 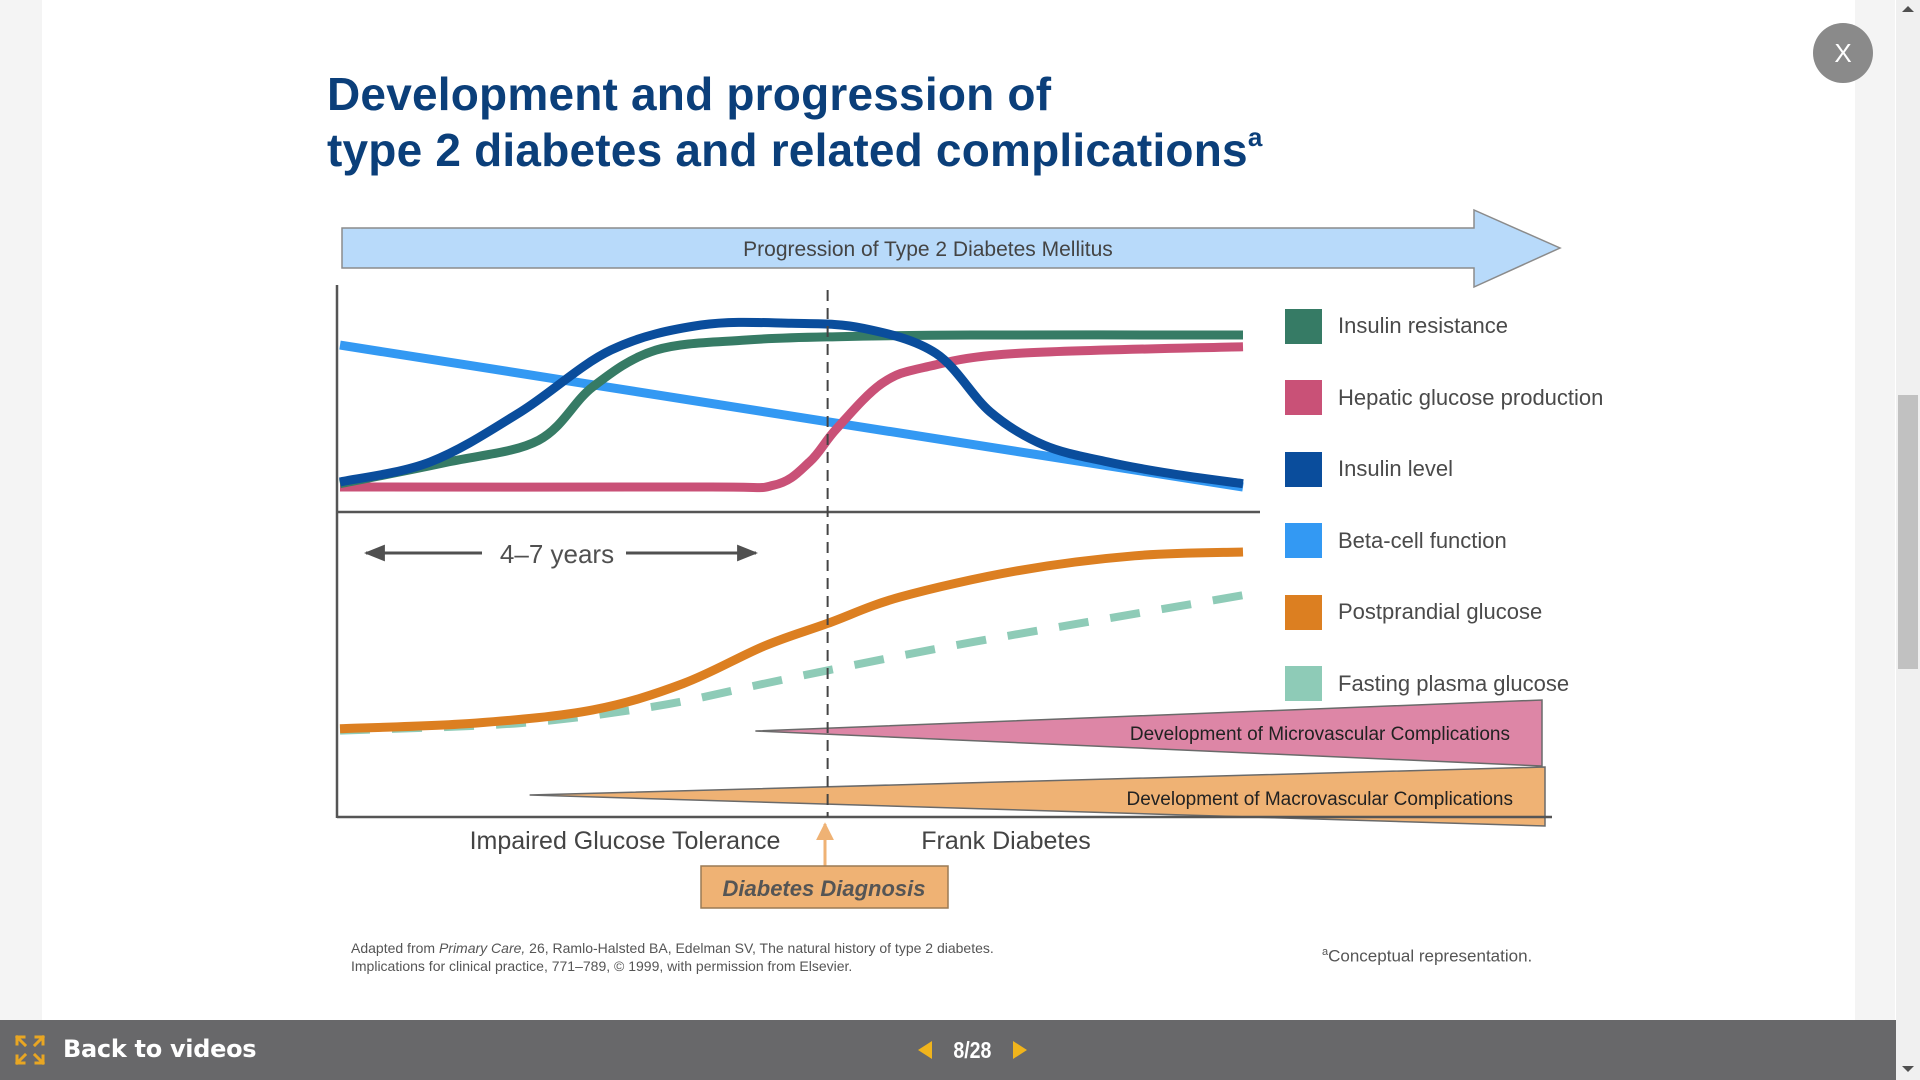 What do you see at coordinates (1422, 540) in the screenshot?
I see `legend-label: Beta-cell function` at bounding box center [1422, 540].